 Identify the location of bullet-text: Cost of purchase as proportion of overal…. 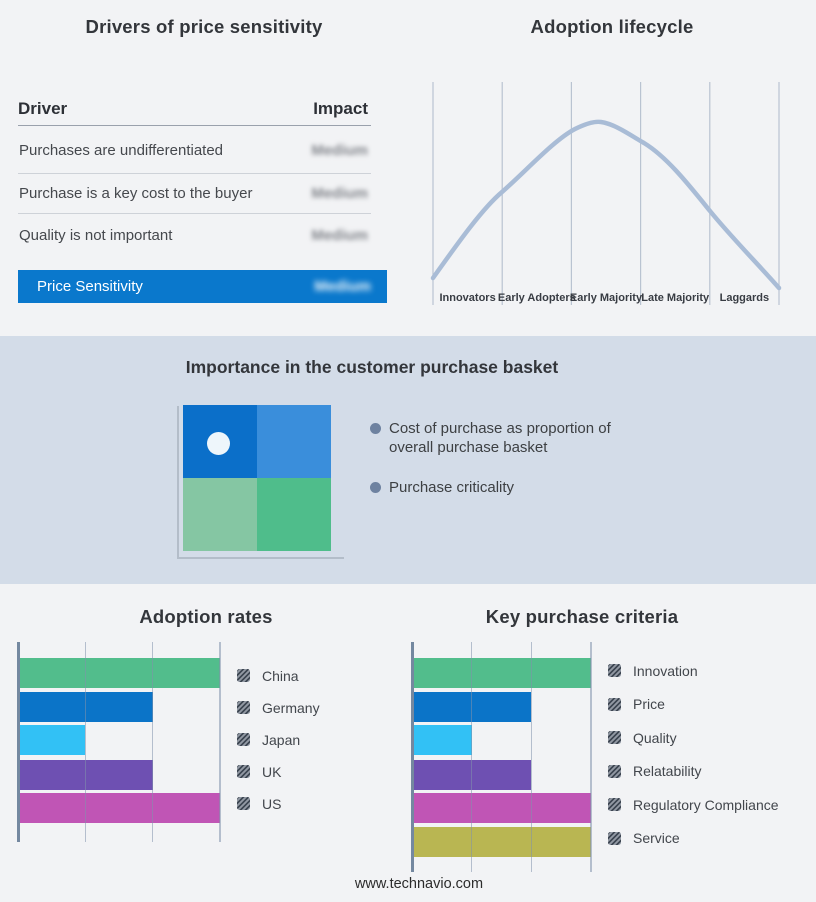
(500, 438).